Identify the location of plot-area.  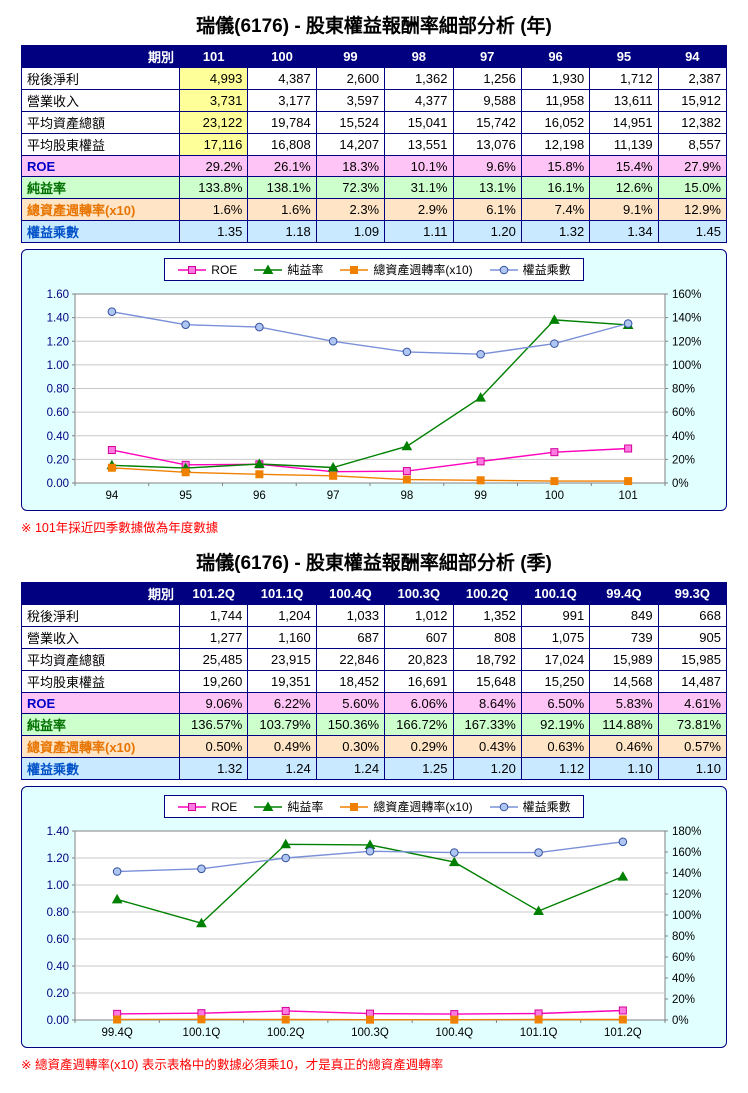
(370, 925).